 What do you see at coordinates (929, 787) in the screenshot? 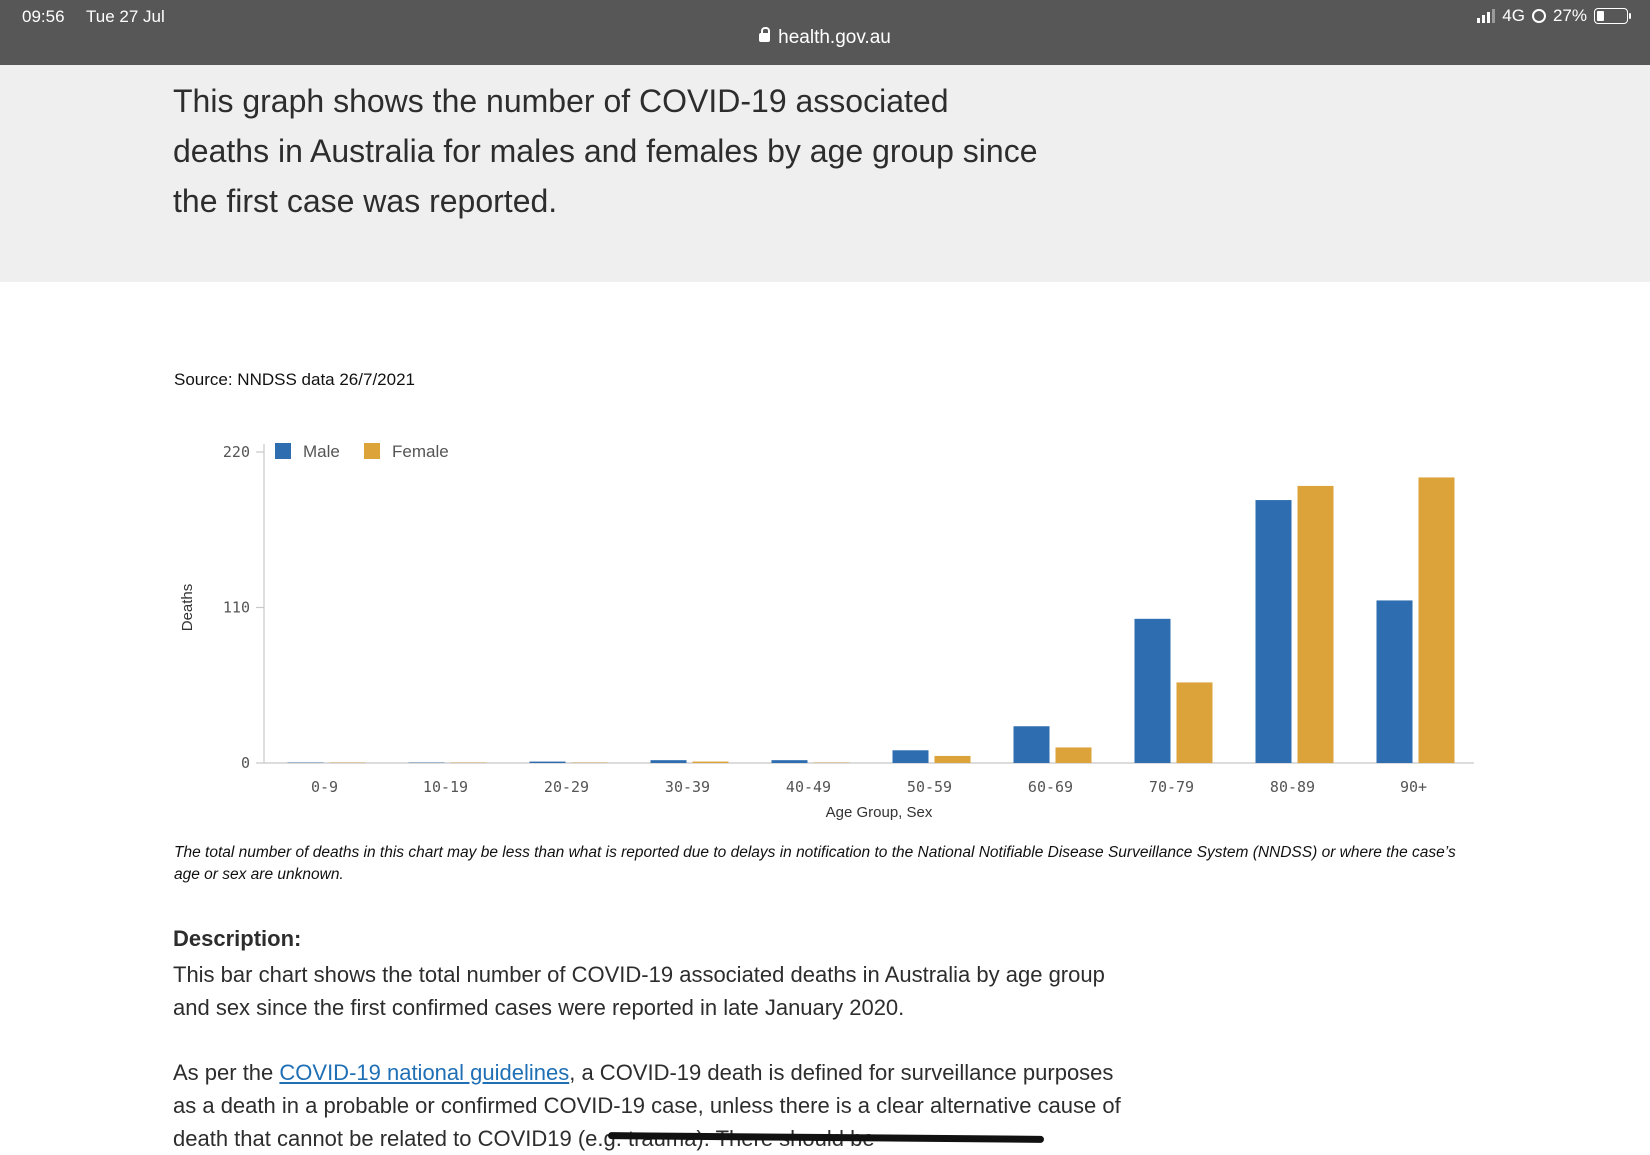
I see `x-tick-label: 50-59` at bounding box center [929, 787].